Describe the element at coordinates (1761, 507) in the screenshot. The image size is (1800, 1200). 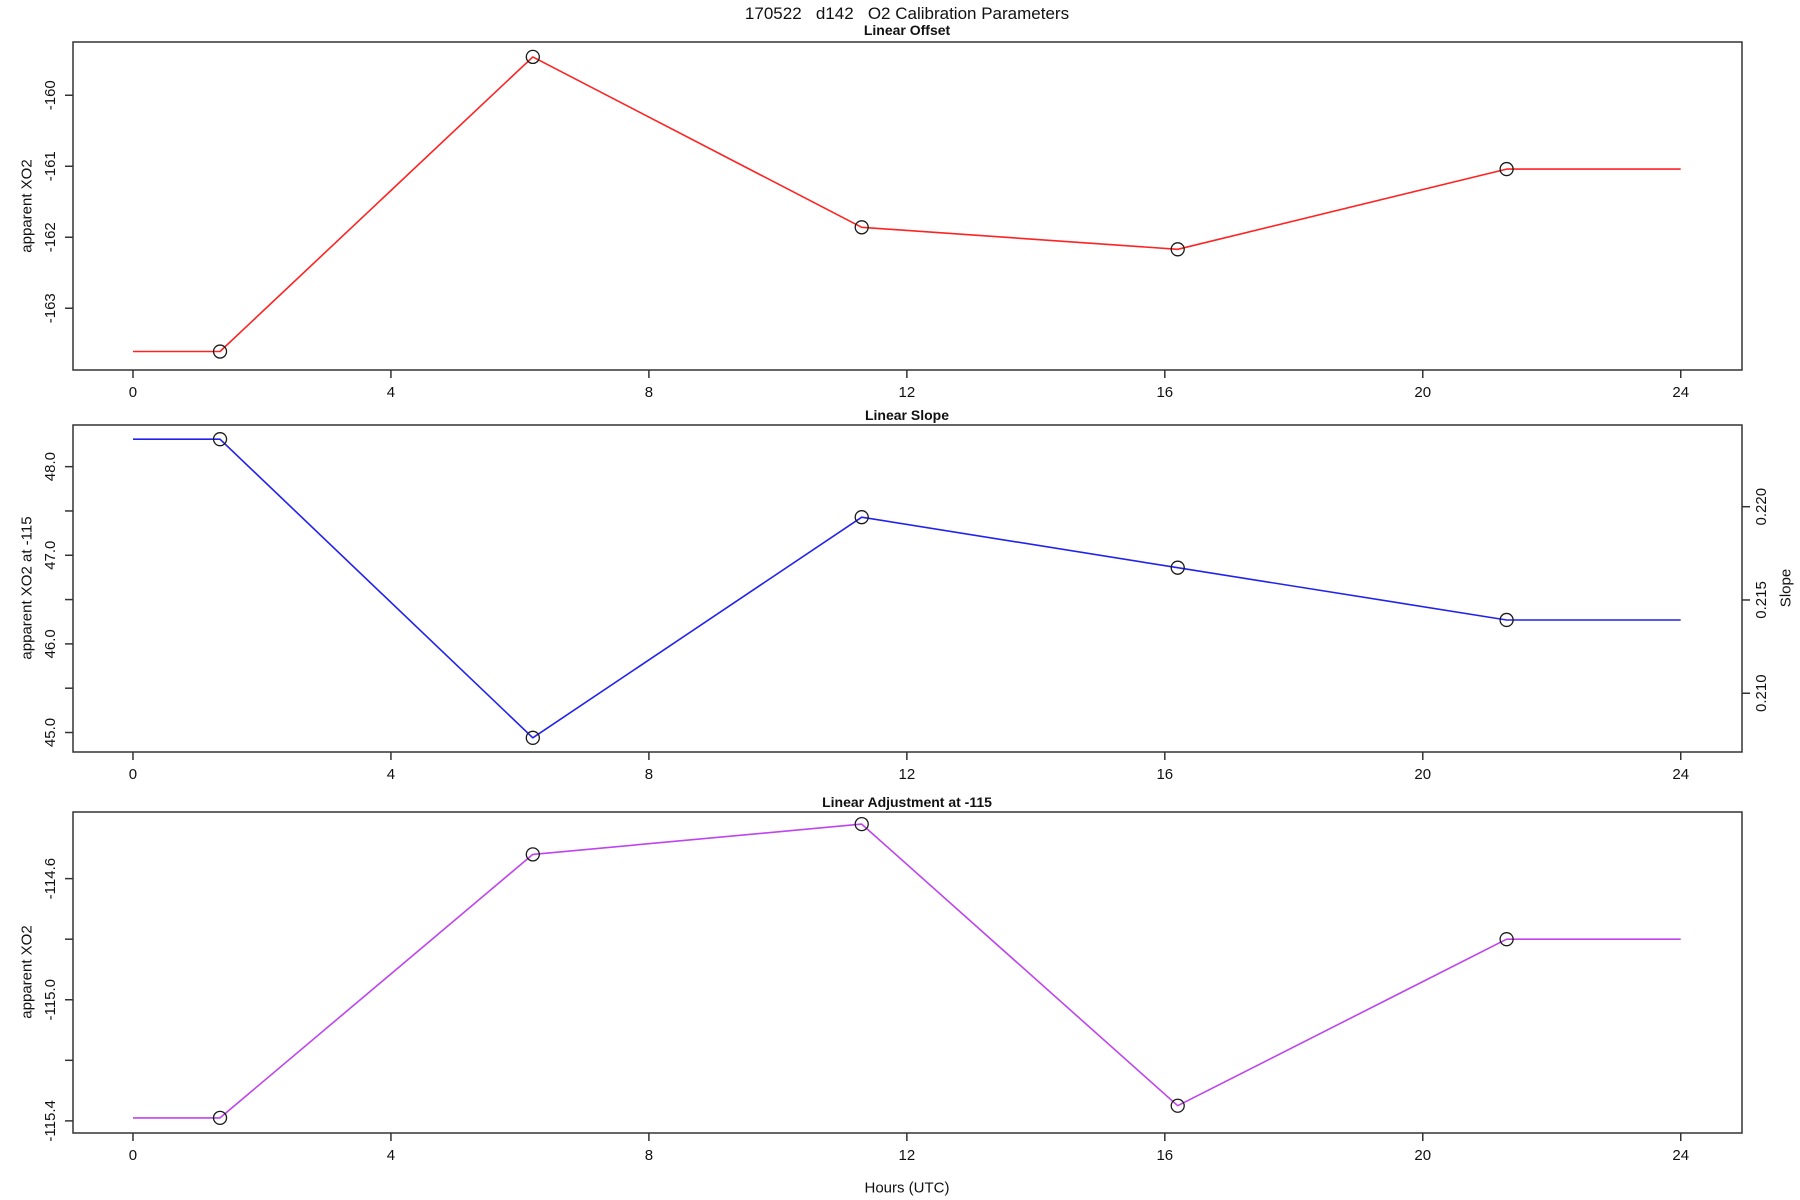
I see `right-y-tick-label: 0.220` at that location.